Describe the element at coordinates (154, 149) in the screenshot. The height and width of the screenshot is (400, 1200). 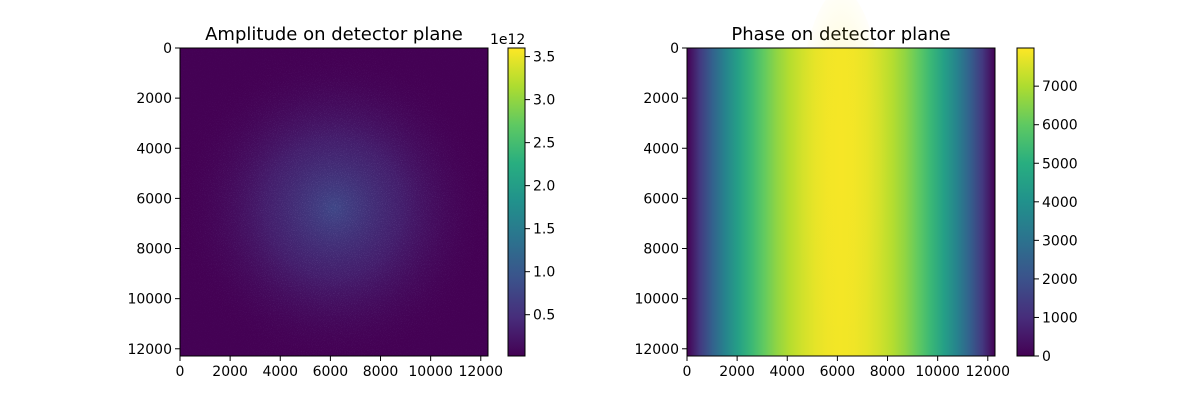
I see `amplitude-y-tick-label-2: 4000` at that location.